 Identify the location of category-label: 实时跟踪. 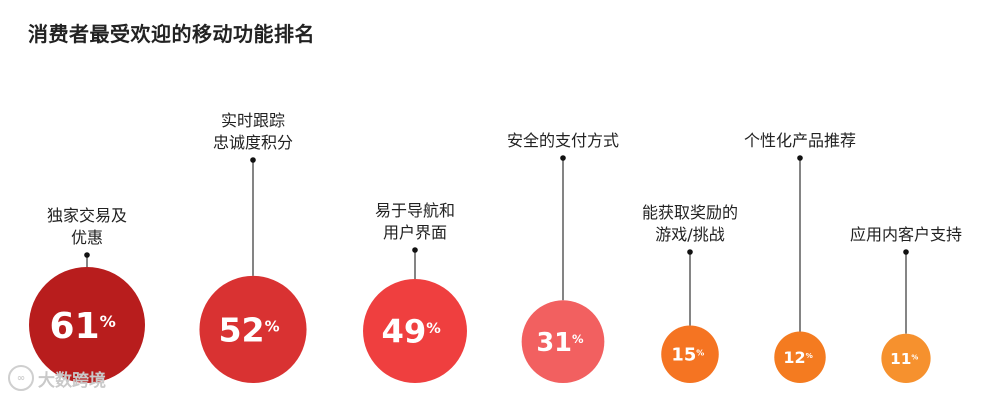
(253, 120).